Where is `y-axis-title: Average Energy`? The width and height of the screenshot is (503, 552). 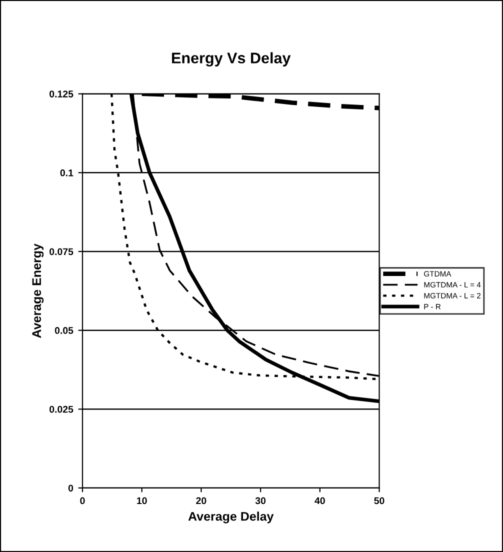
y-axis-title: Average Energy is located at coordinates (38, 291).